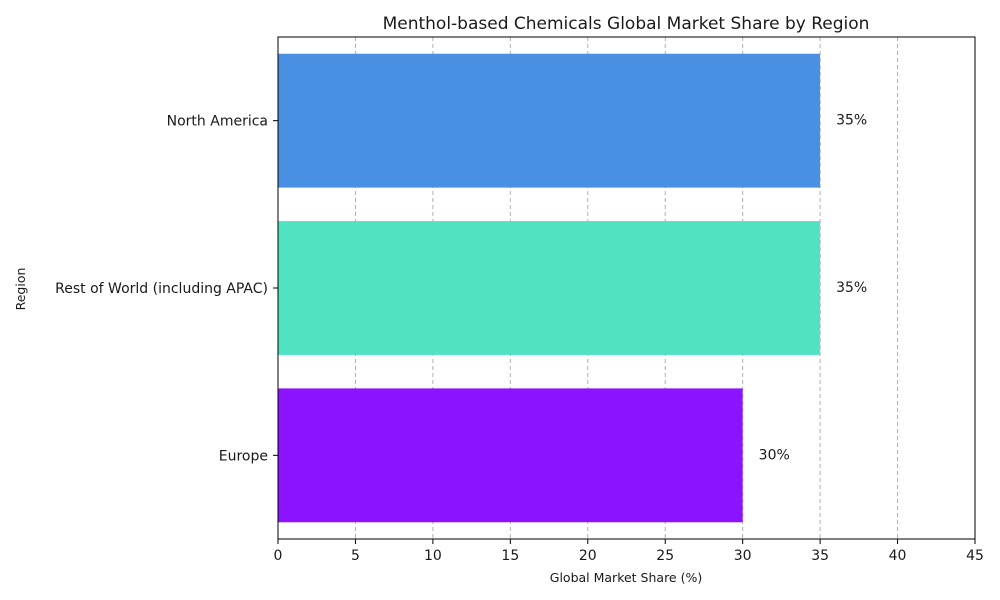 The width and height of the screenshot is (1000, 600). Describe the element at coordinates (629, 551) in the screenshot. I see `x-axis-ticks: 0 5 10 15 20 25 30 35 40 45` at that location.